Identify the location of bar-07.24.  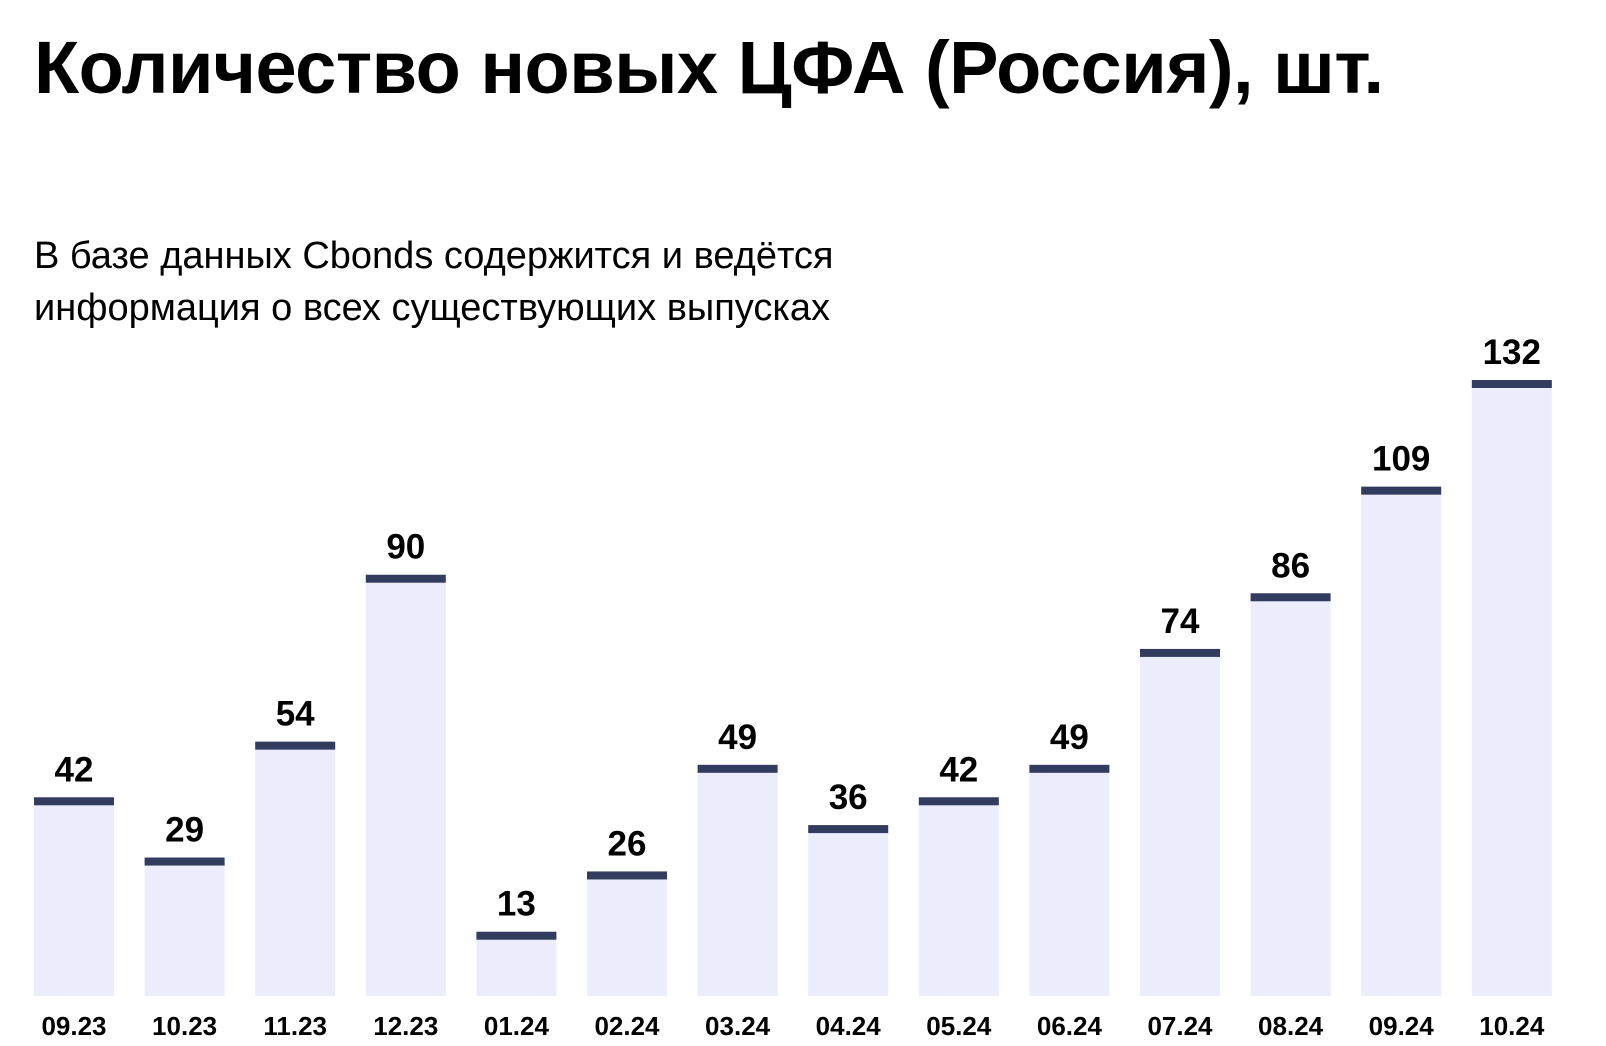
(1180, 824).